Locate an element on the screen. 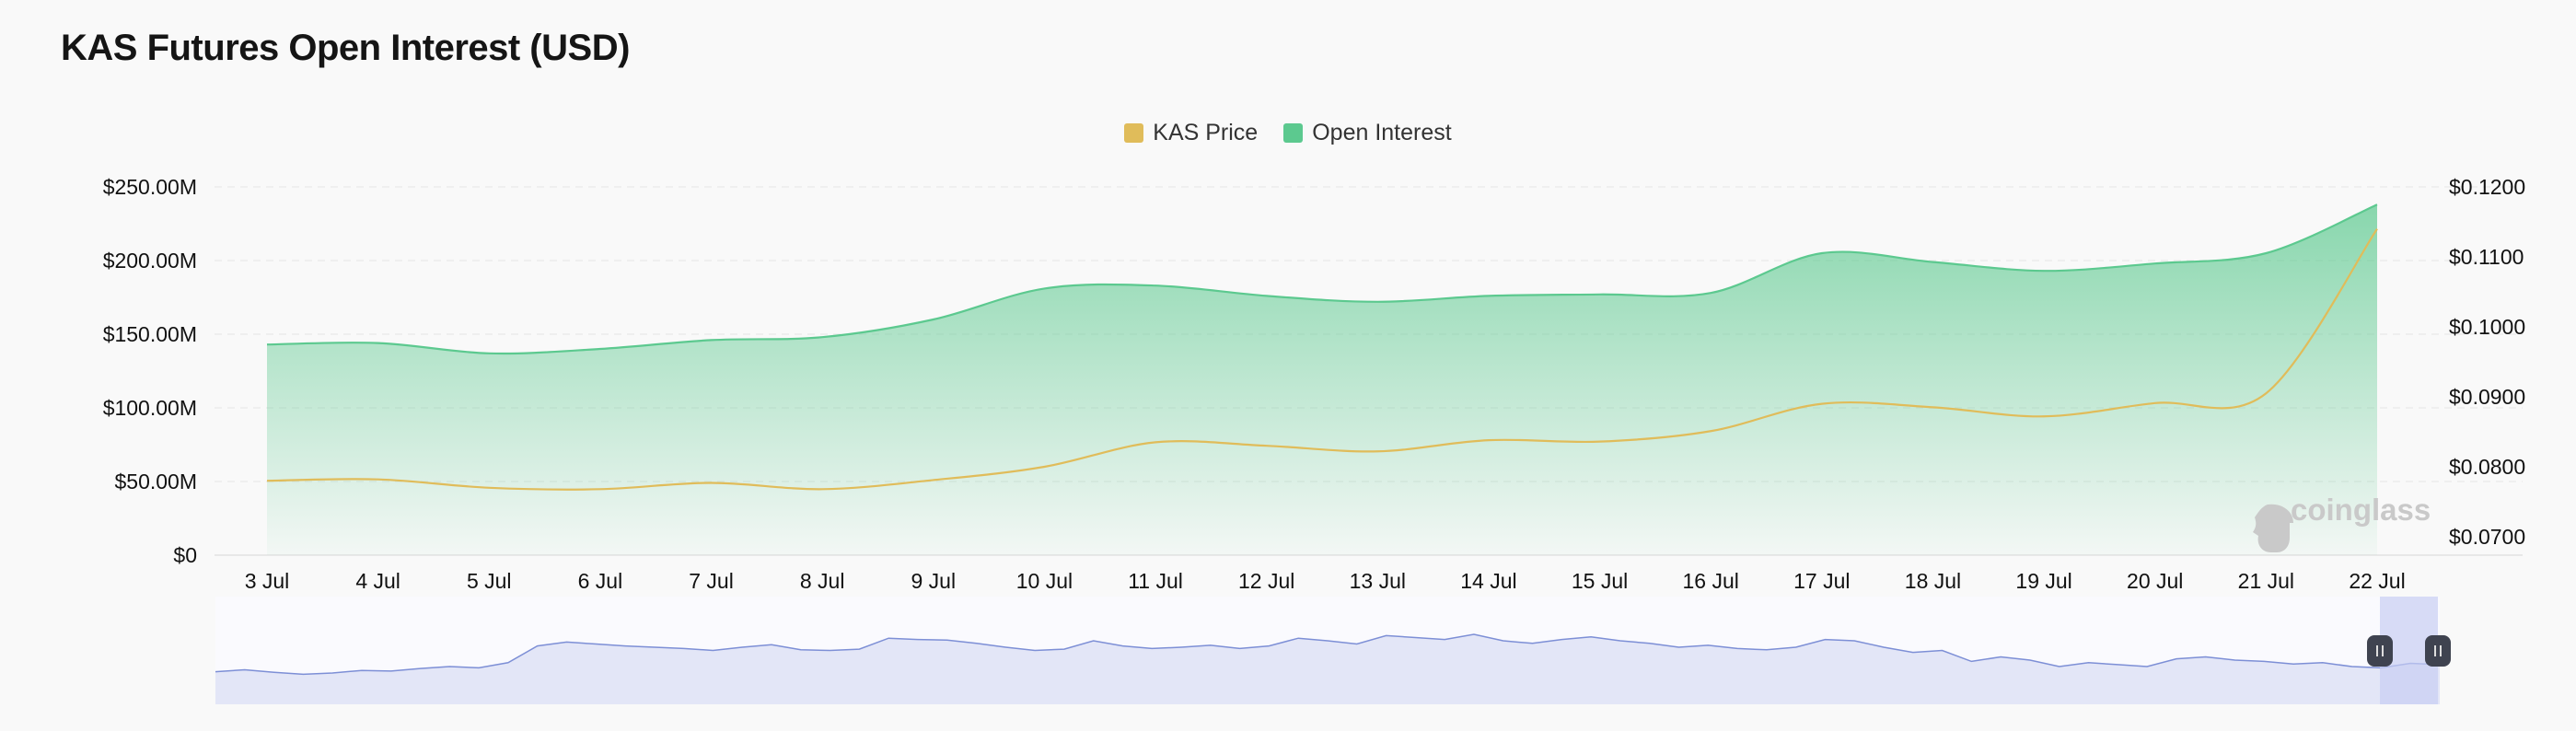 This screenshot has width=2576, height=731. range-navigator is located at coordinates (1333, 650).